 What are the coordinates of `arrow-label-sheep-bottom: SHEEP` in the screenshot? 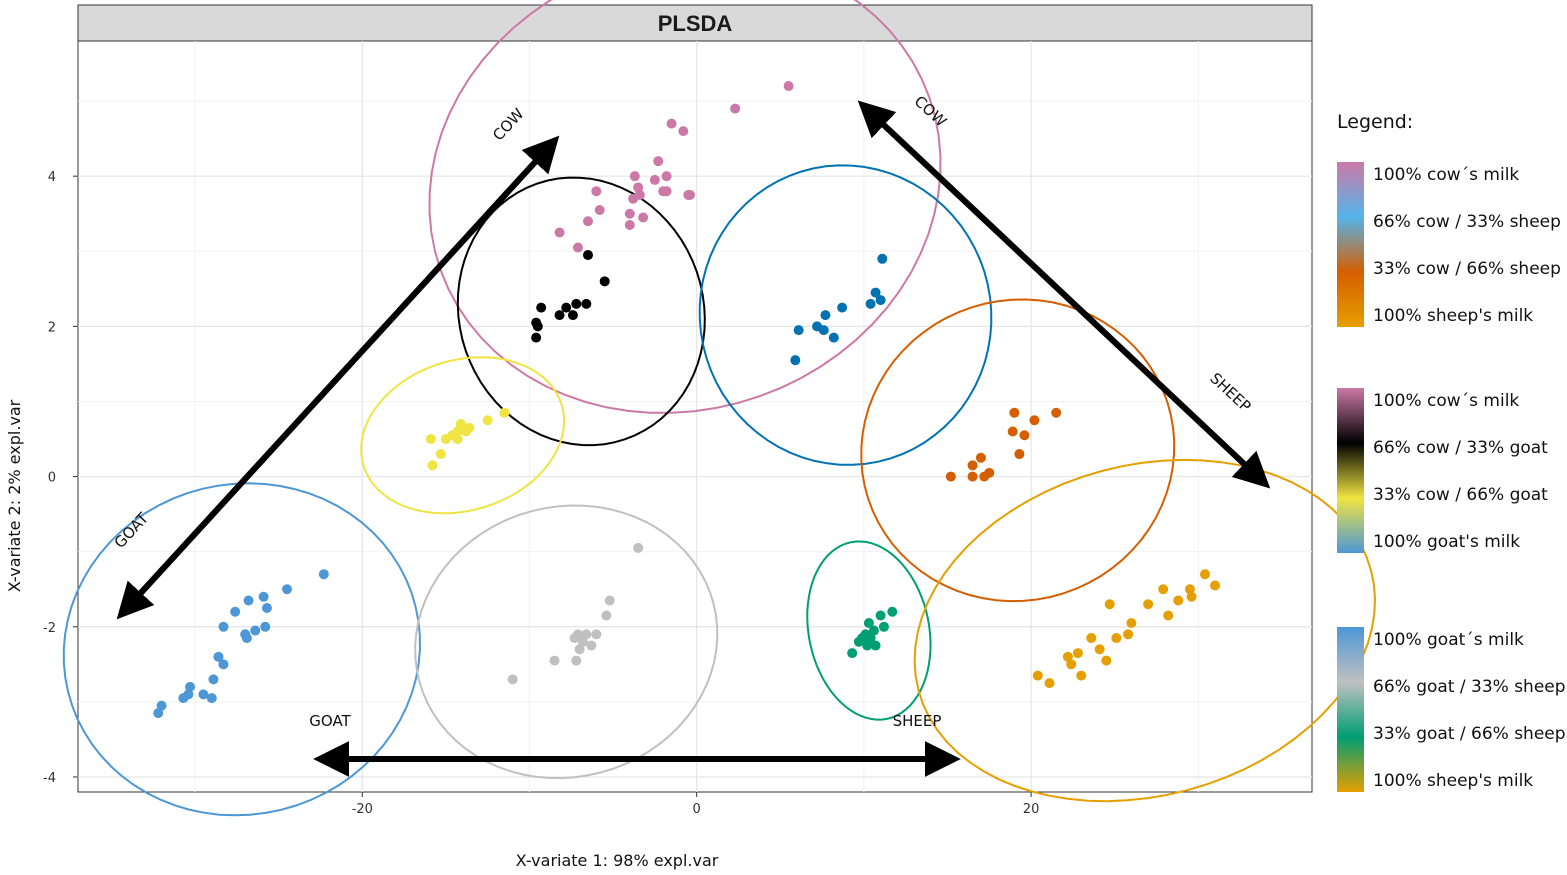 It's located at (917, 721).